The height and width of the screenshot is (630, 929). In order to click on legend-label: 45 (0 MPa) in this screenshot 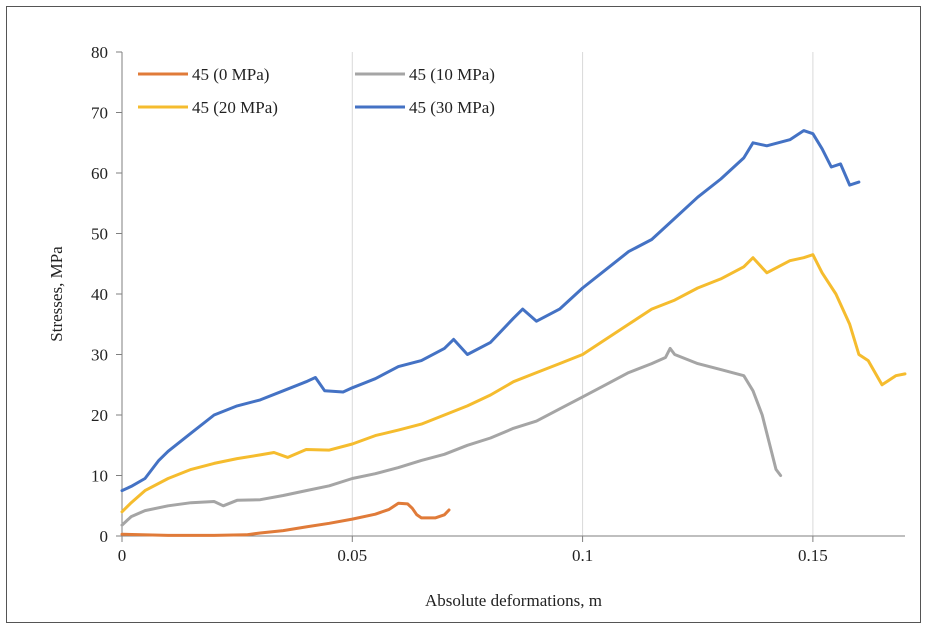, I will do `click(230, 74)`.